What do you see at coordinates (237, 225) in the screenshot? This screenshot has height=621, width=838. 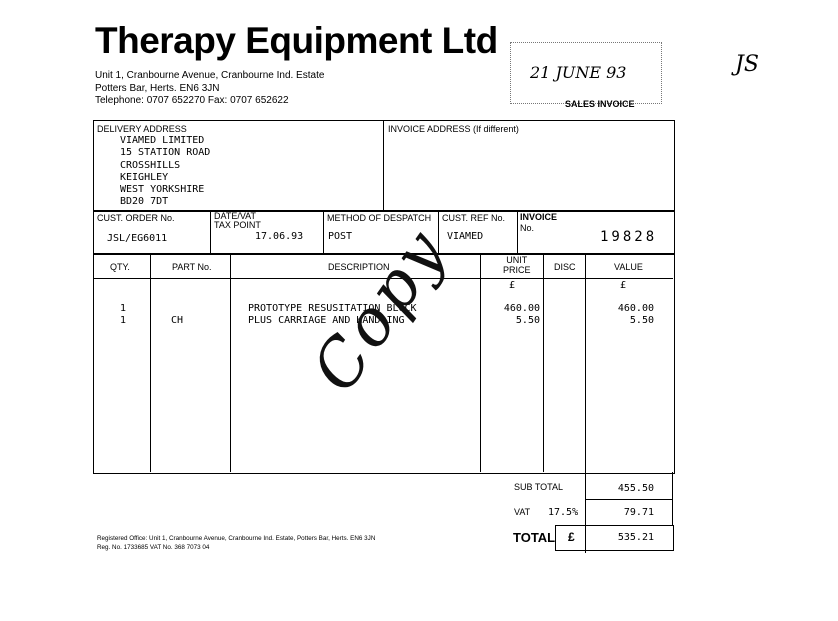 I see `date-label-2: TAX POINT` at bounding box center [237, 225].